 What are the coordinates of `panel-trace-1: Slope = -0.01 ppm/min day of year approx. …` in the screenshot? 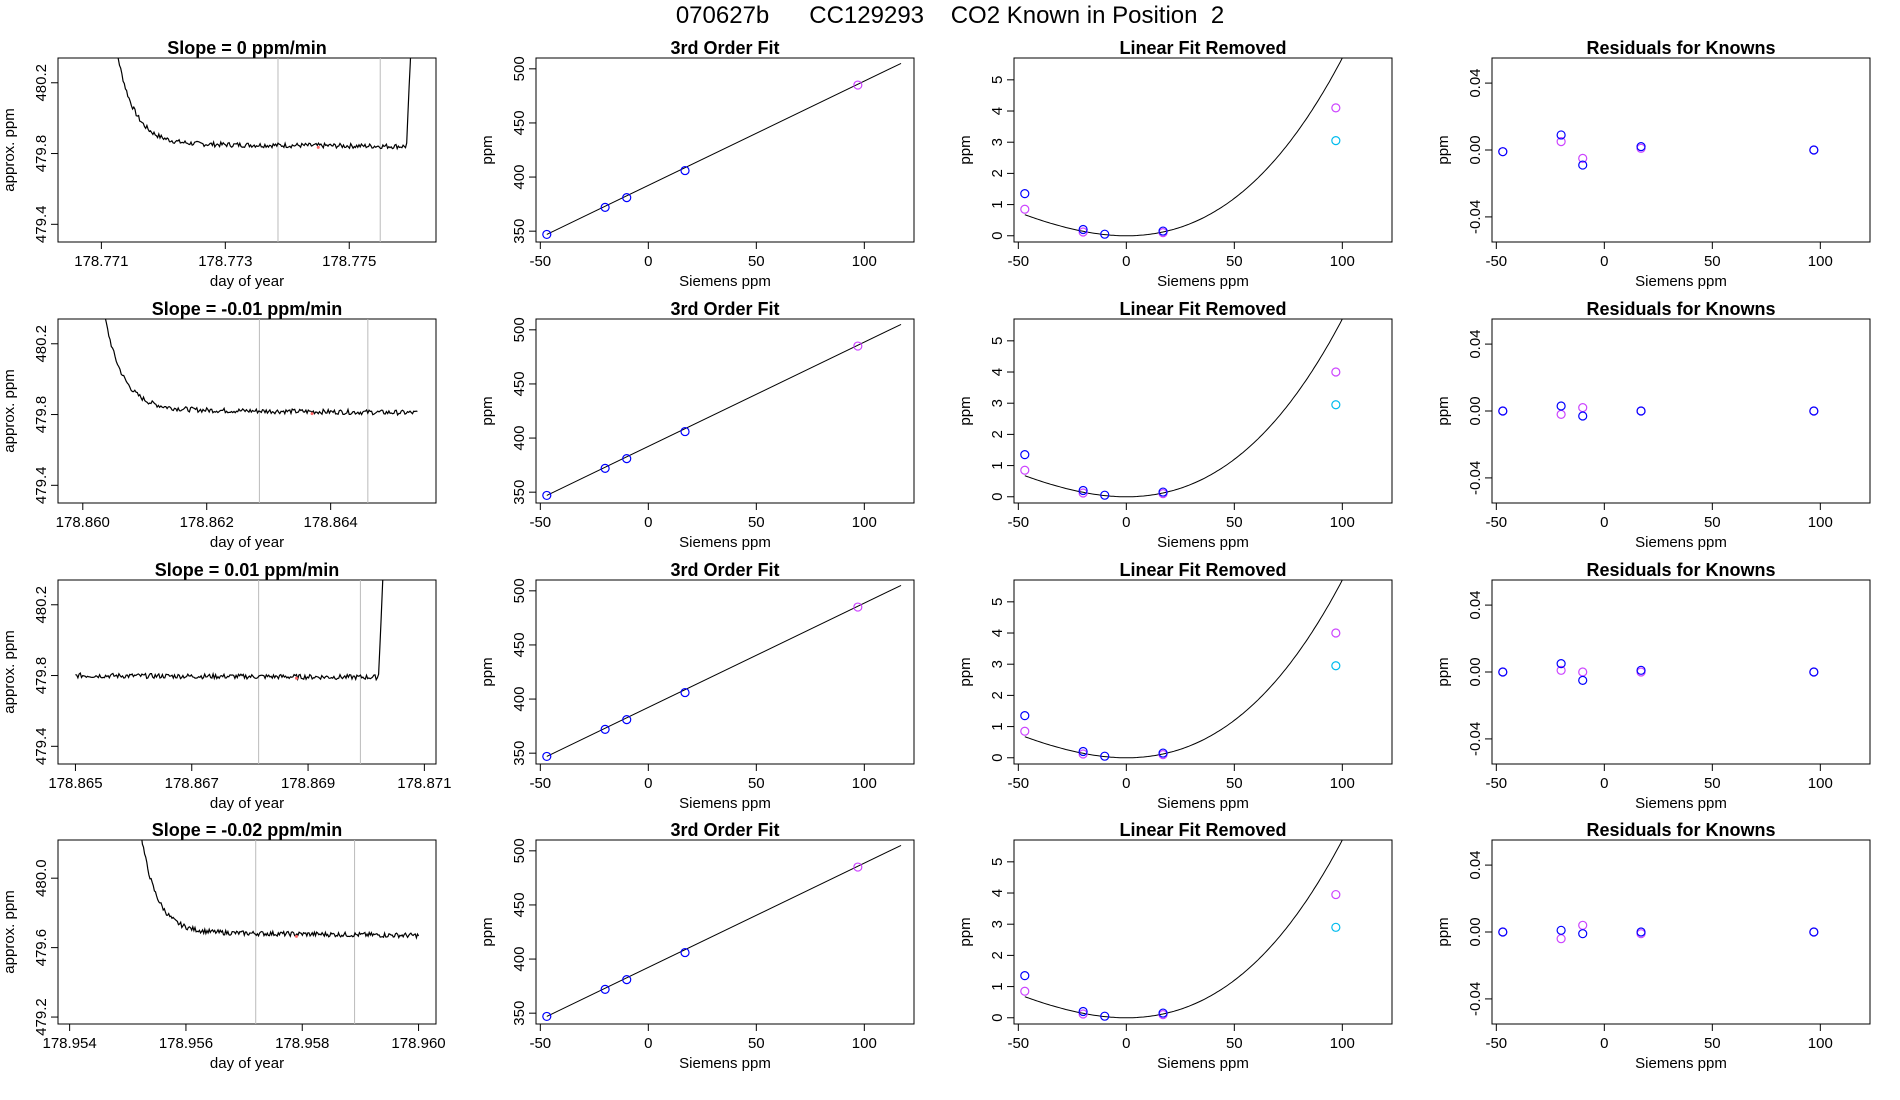 It's located at (219, 425).